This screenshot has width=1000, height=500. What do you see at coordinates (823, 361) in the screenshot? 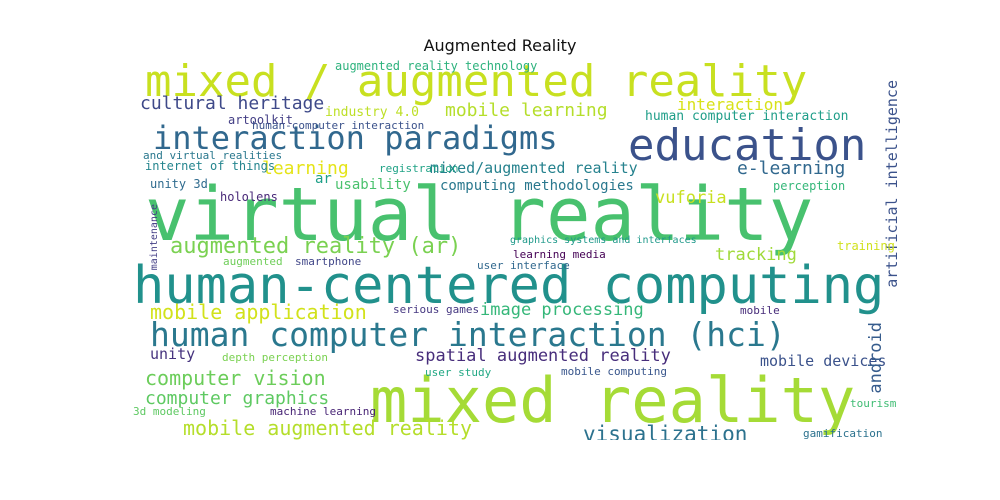
I see `word-mobile-devices: mobile devices` at bounding box center [823, 361].